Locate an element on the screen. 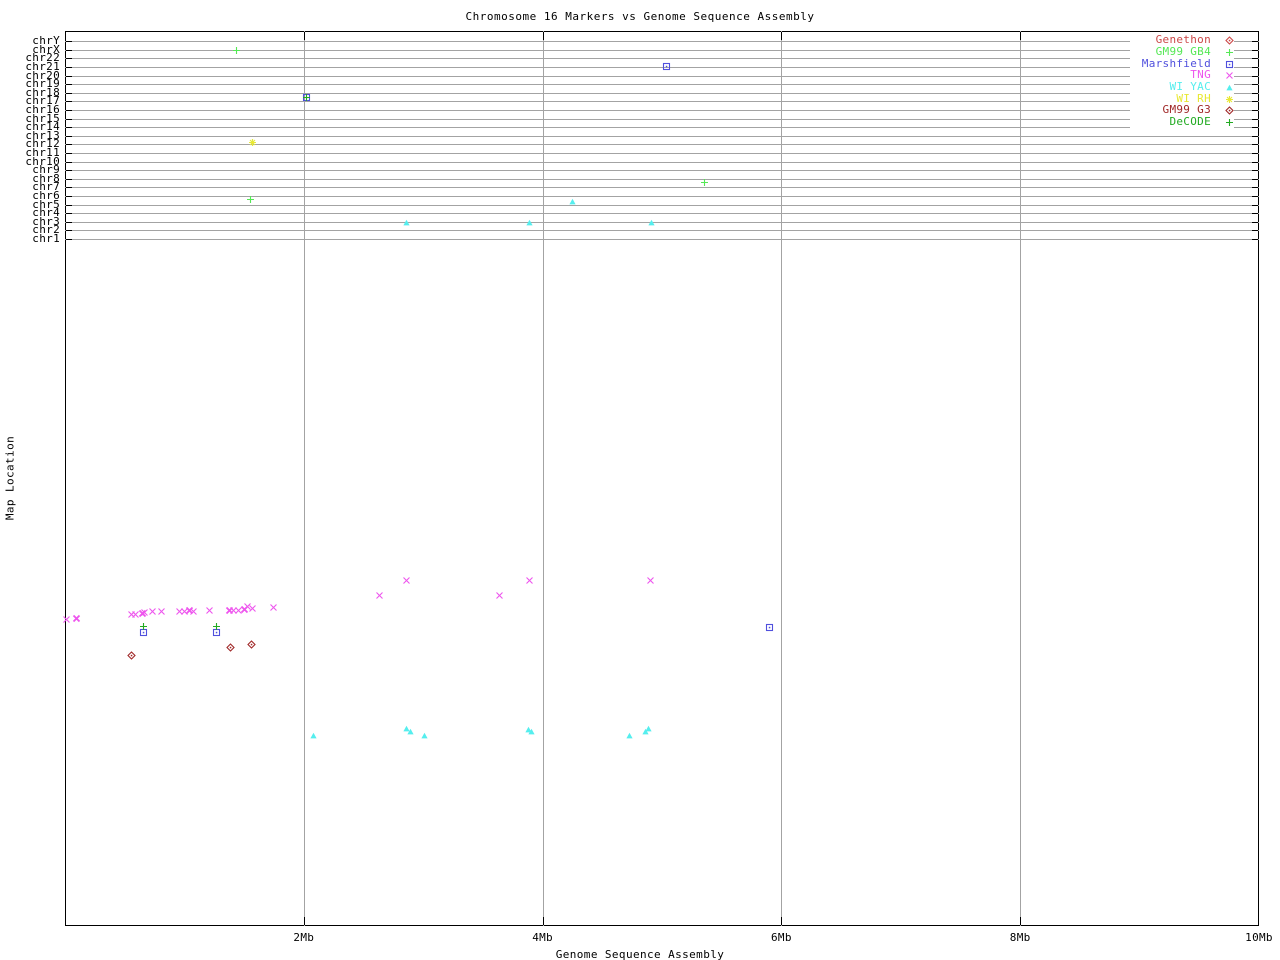 This screenshot has width=1280, height=960. x-gridline is located at coordinates (543, 478).